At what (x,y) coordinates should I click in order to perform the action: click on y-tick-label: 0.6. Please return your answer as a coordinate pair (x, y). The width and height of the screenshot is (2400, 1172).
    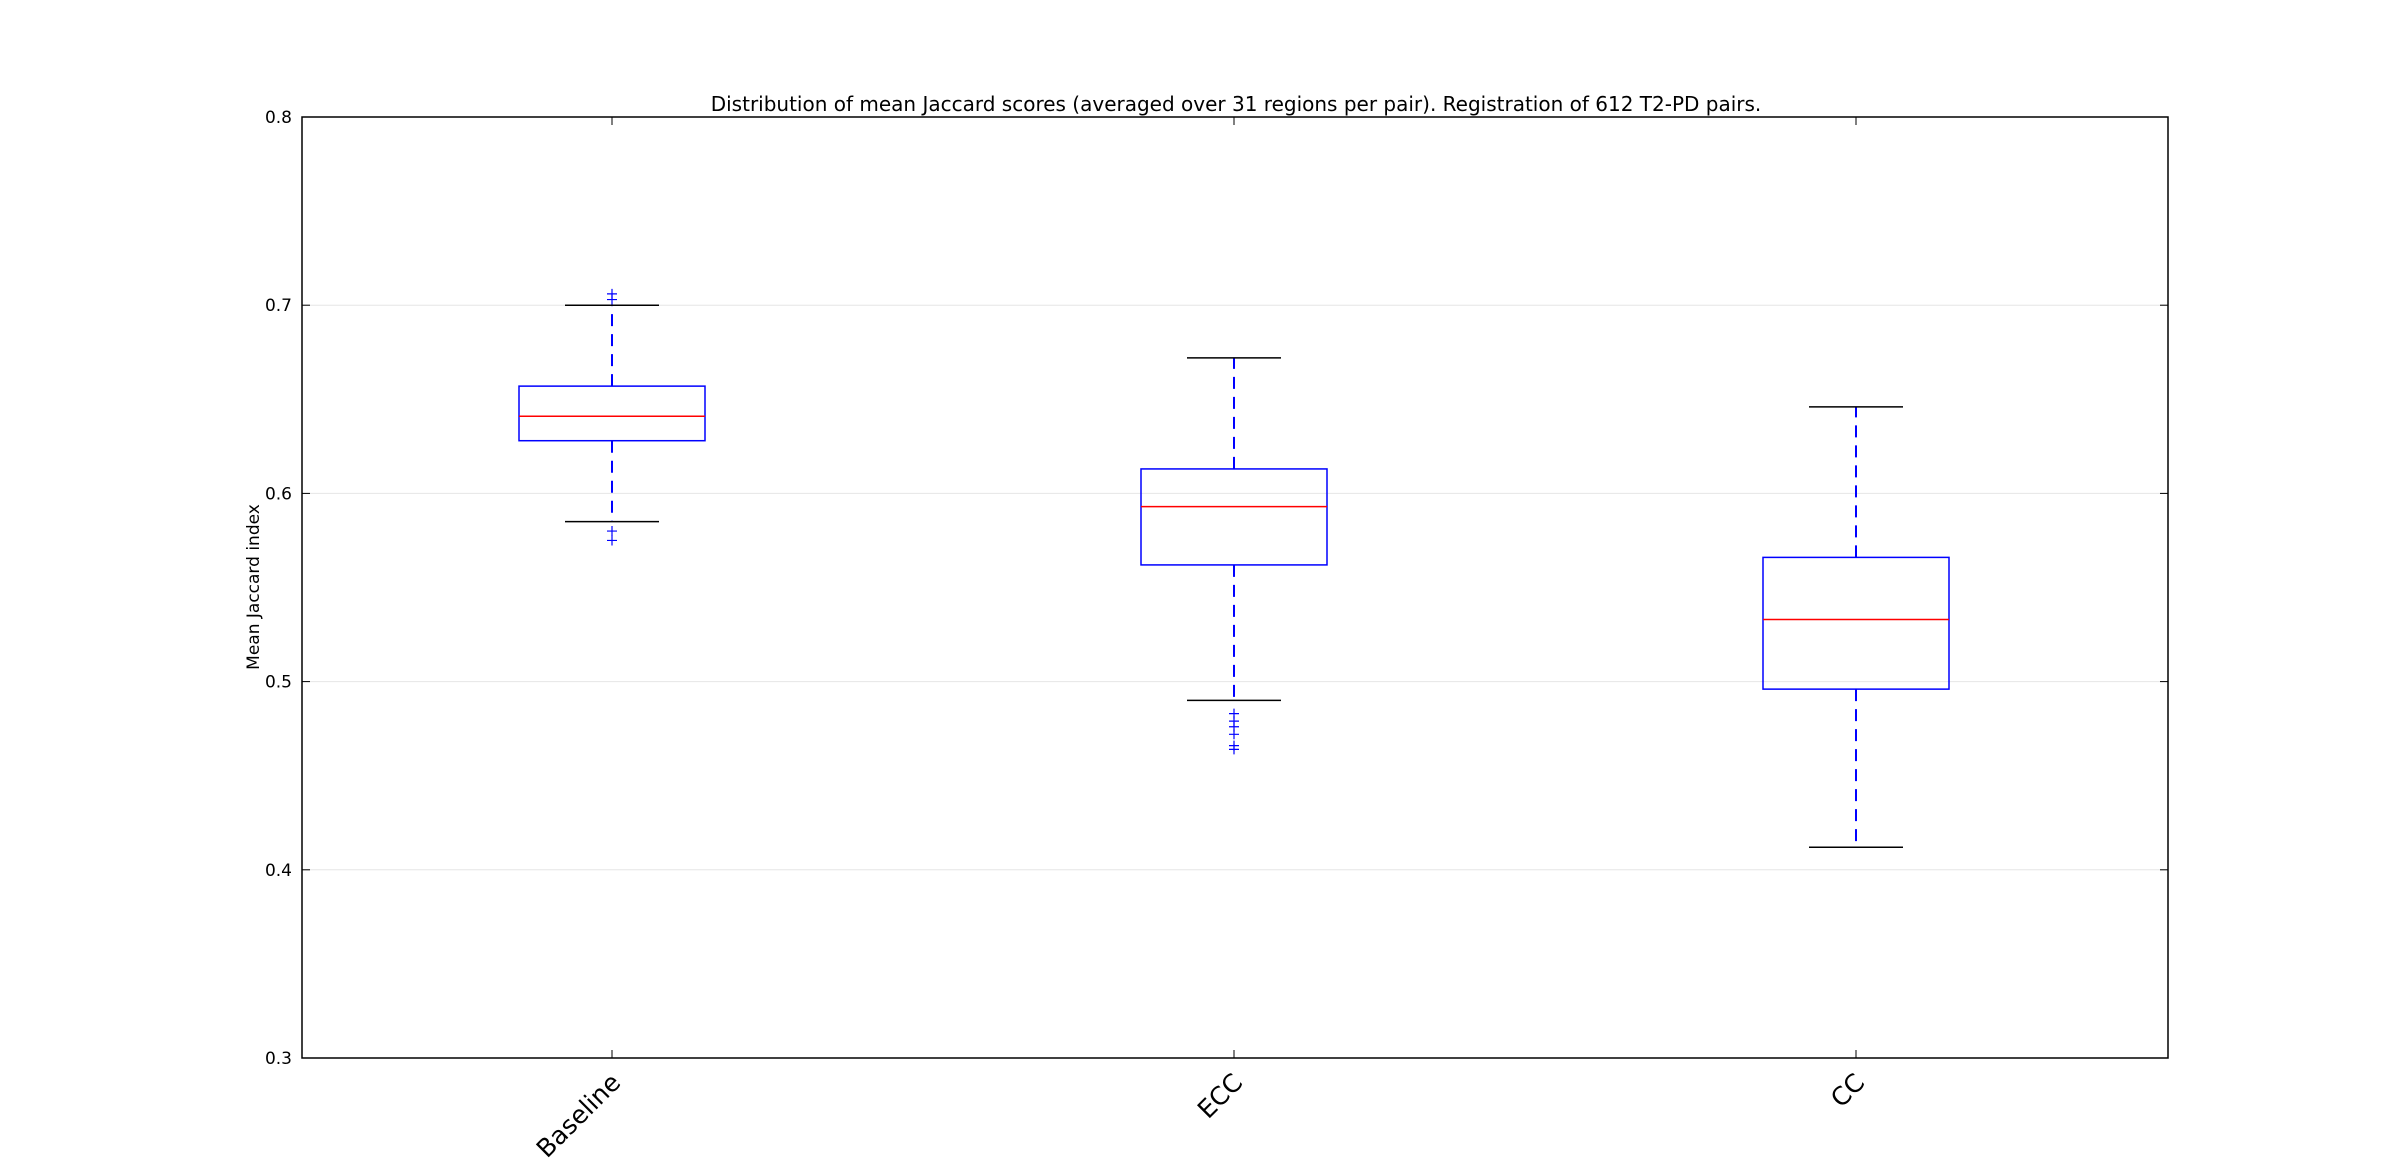
    Looking at the image, I should click on (278, 494).